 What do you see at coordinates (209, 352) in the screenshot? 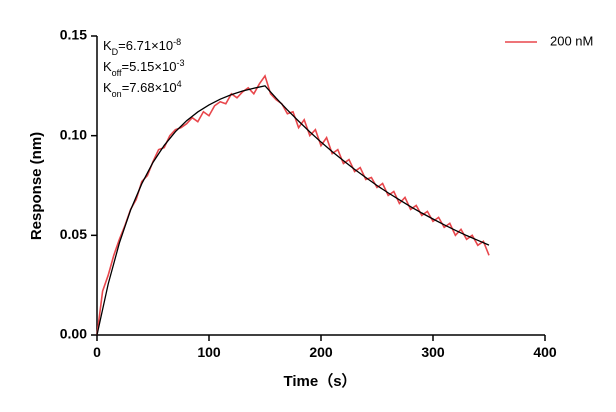
I see `x-tick-label: 100` at bounding box center [209, 352].